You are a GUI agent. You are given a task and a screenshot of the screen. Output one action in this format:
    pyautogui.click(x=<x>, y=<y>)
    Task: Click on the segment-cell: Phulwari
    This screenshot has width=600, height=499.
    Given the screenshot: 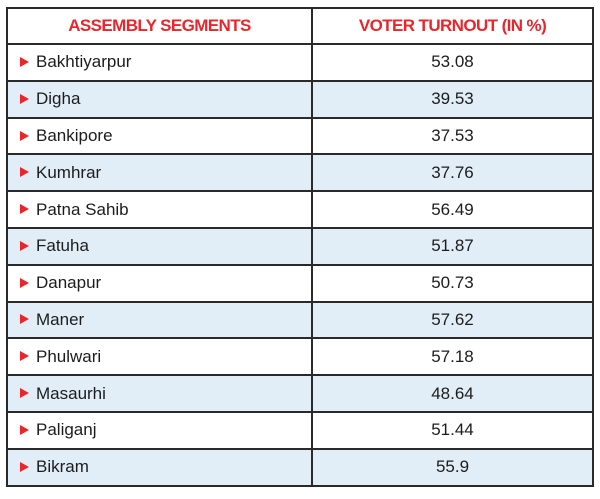 What is the action you would take?
    pyautogui.click(x=159, y=357)
    